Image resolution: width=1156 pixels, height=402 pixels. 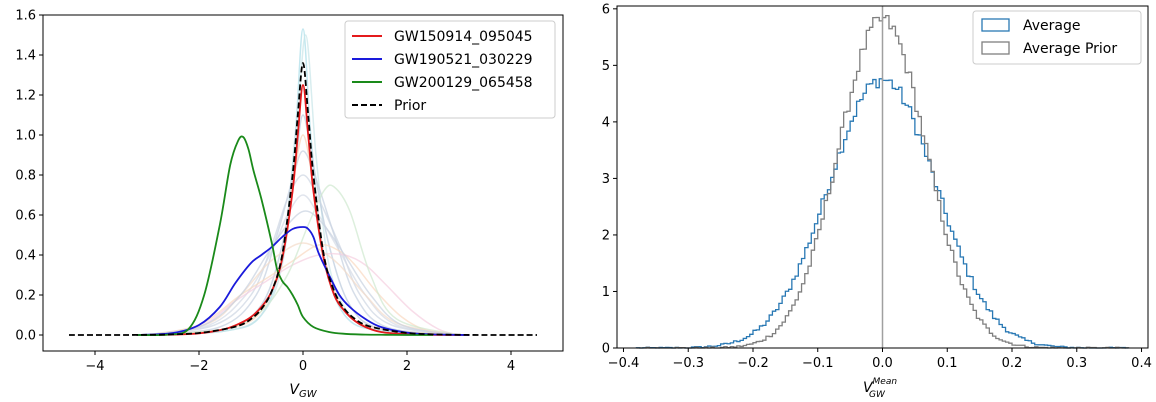 I want to click on x-tick-label: −0.2, so click(x=753, y=363).